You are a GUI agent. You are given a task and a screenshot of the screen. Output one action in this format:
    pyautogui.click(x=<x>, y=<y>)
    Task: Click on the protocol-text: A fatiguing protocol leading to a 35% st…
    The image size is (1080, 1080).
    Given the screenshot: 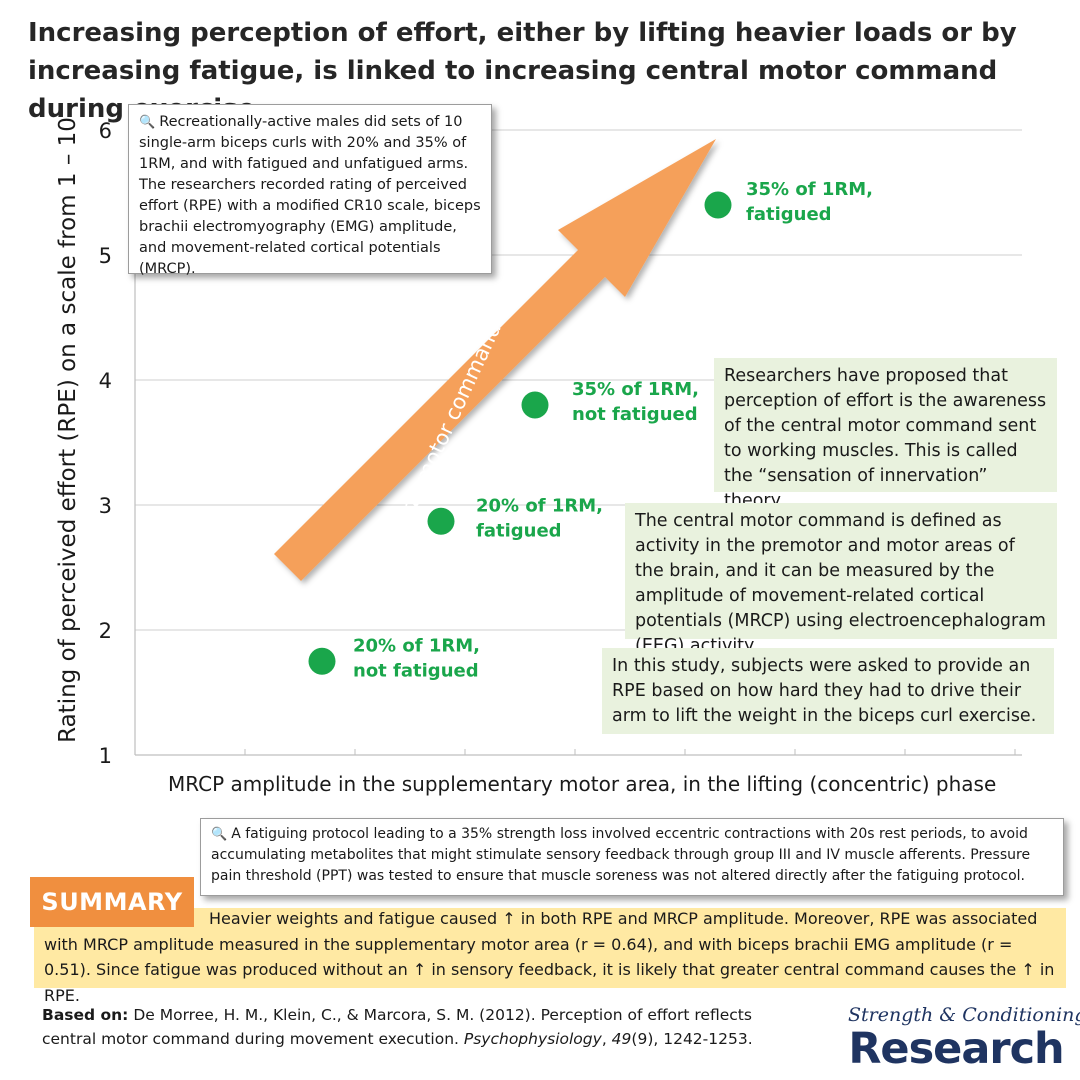 What is the action you would take?
    pyautogui.click(x=621, y=855)
    